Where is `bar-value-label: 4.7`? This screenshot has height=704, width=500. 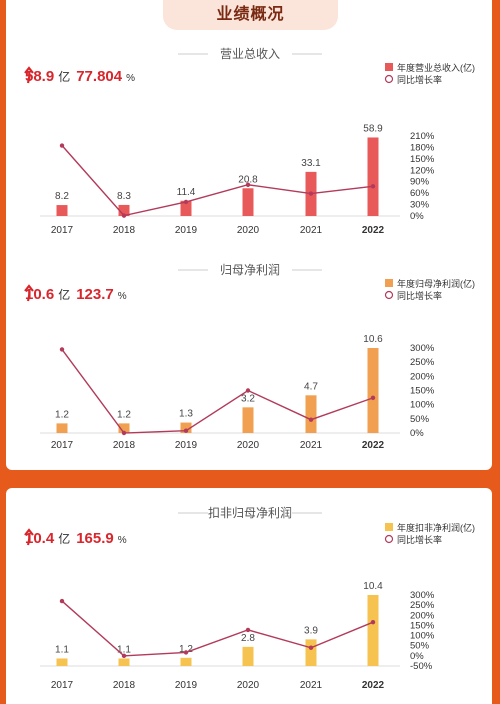 bar-value-label: 4.7 is located at coordinates (311, 386).